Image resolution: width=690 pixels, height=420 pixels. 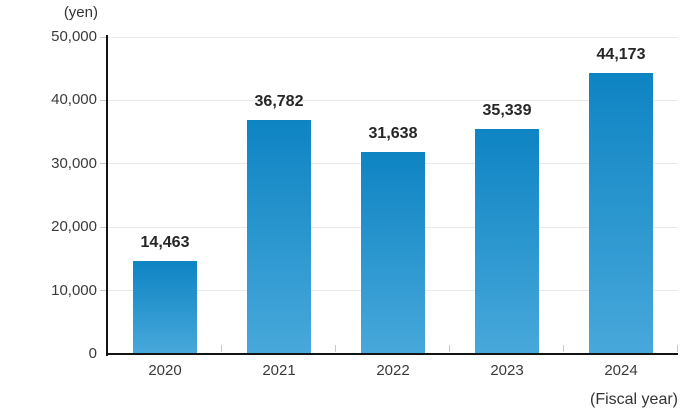 What do you see at coordinates (507, 110) in the screenshot?
I see `bar-value-label: 35,339` at bounding box center [507, 110].